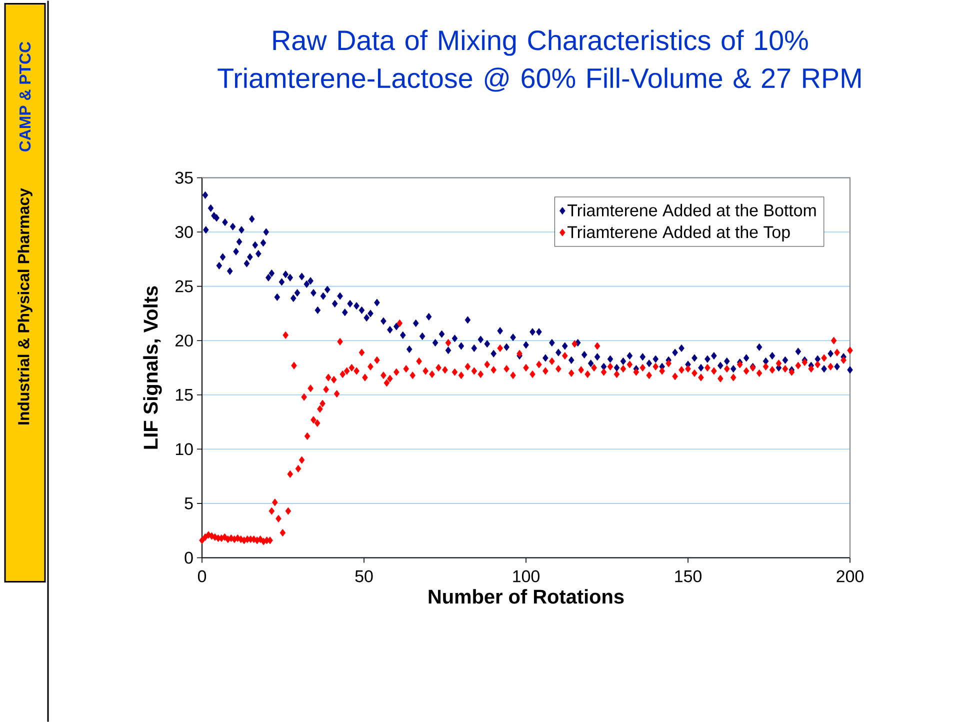  I want to click on y-tick-label: 5, so click(188, 503).